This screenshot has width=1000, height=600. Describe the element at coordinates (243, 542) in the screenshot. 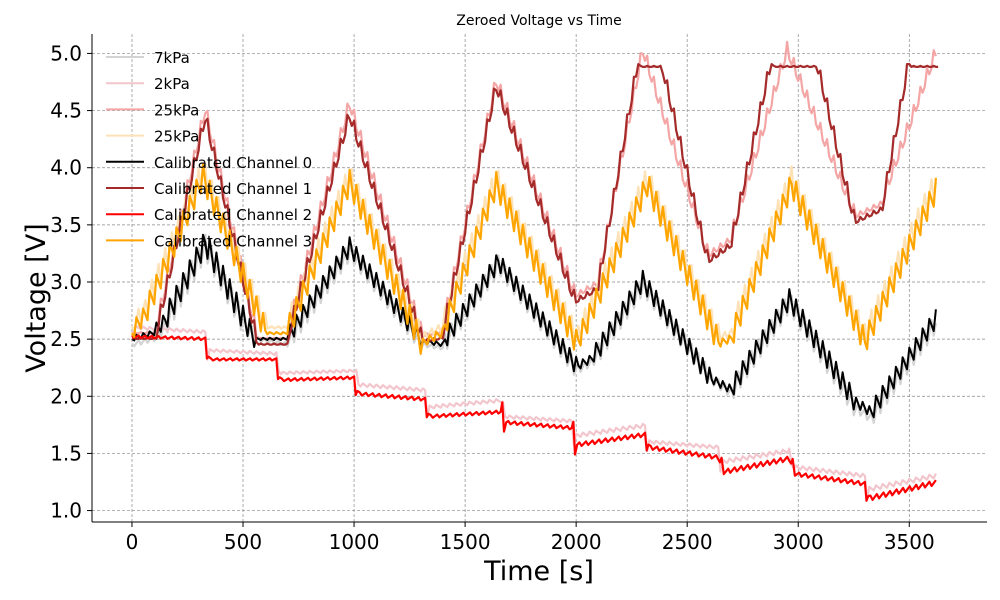

I see `x-tick-label: 500` at that location.